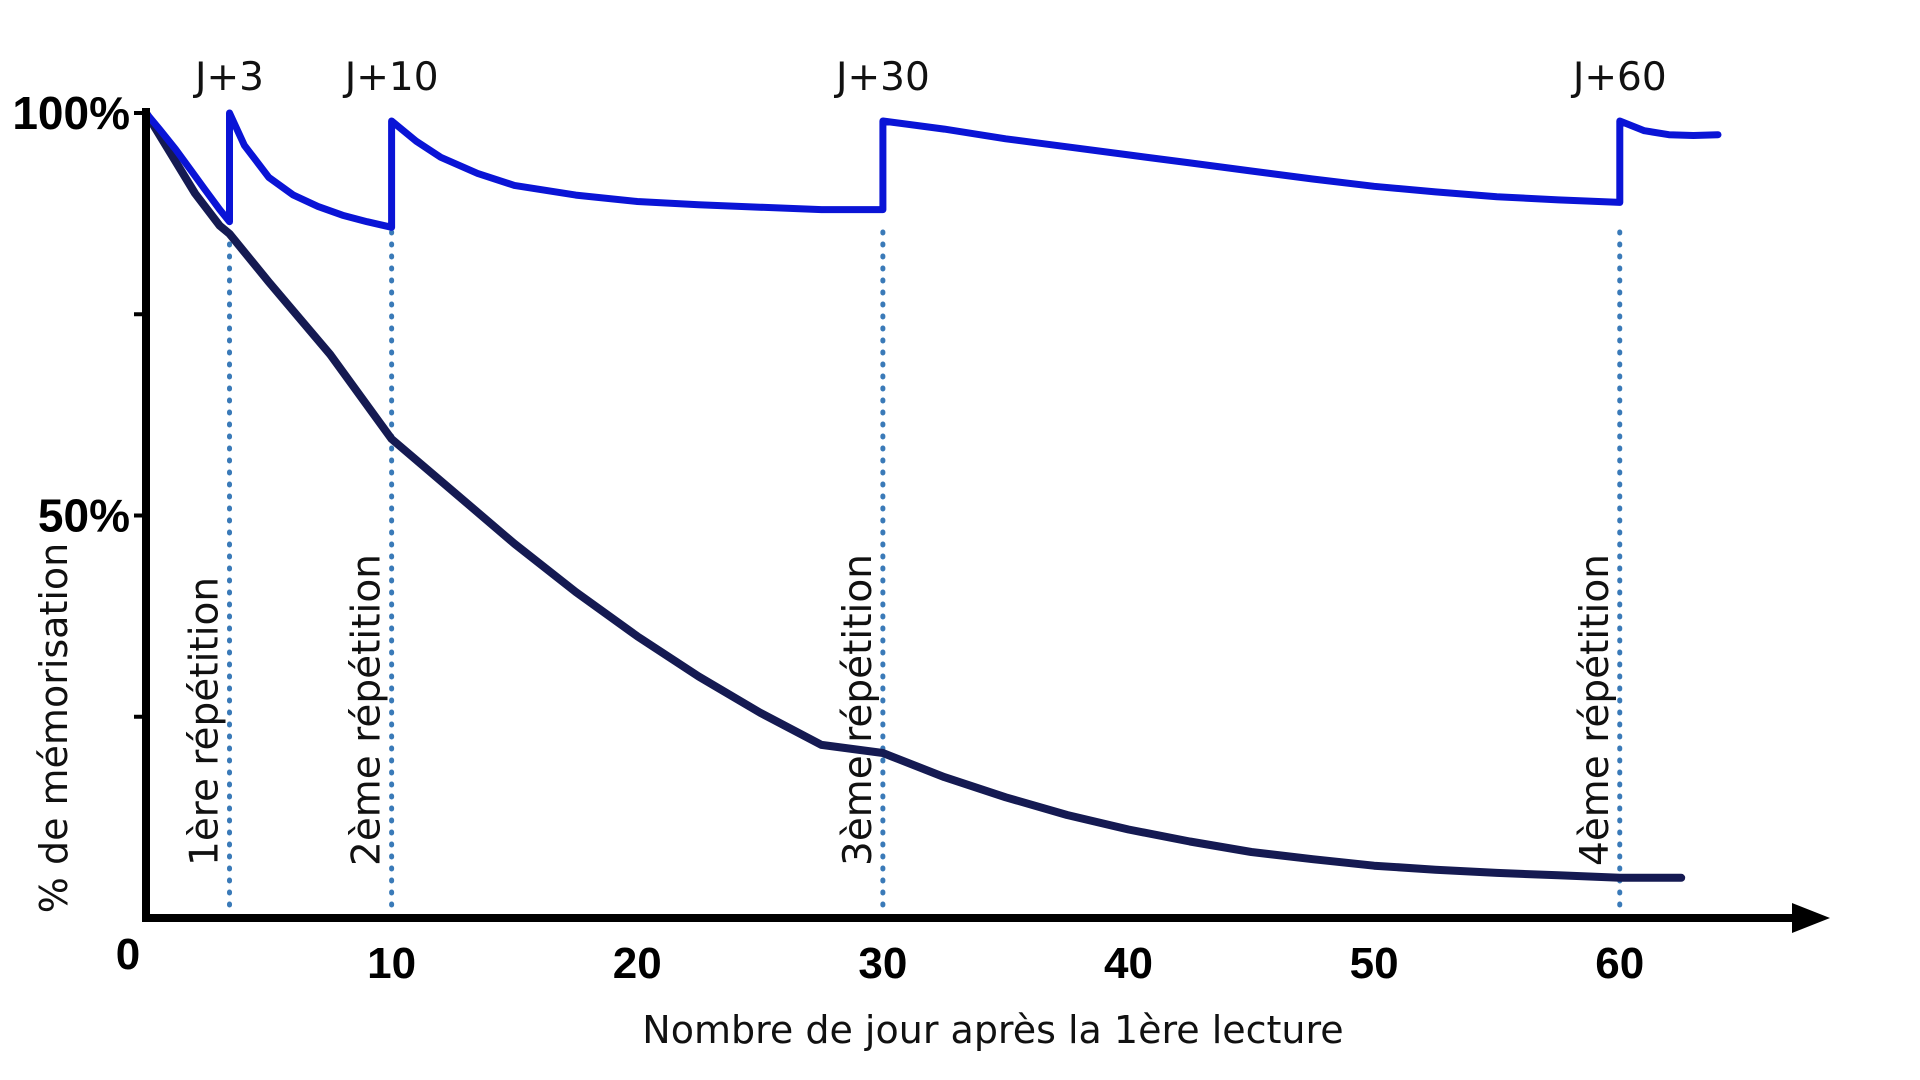 The image size is (1920, 1080). I want to click on x-tick-label: 0, so click(128, 954).